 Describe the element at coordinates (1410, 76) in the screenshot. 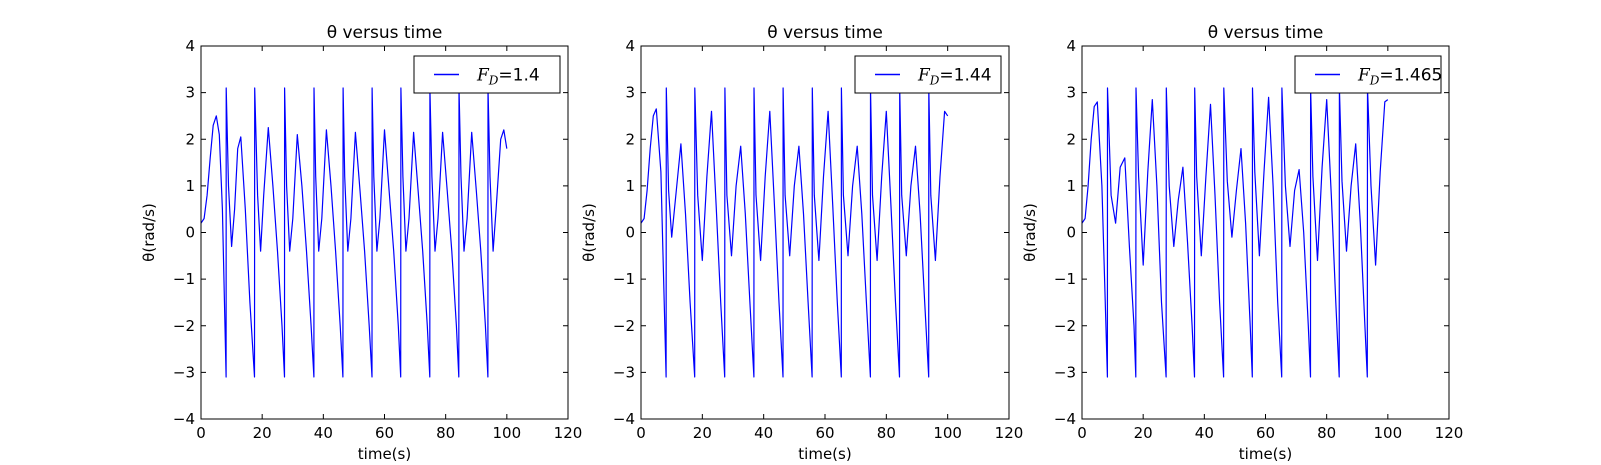

I see `legend-value: =1.465` at that location.